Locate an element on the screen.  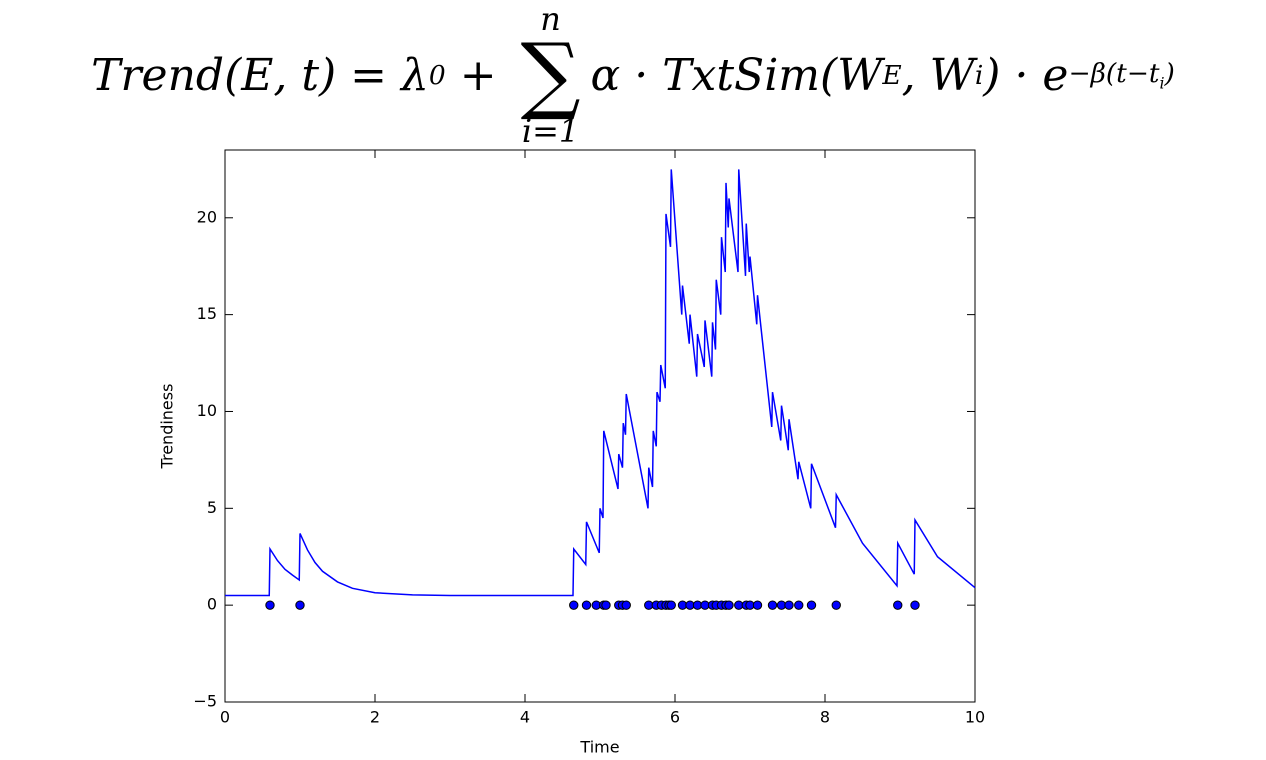
x-axis-label: Time is located at coordinates (599, 747).